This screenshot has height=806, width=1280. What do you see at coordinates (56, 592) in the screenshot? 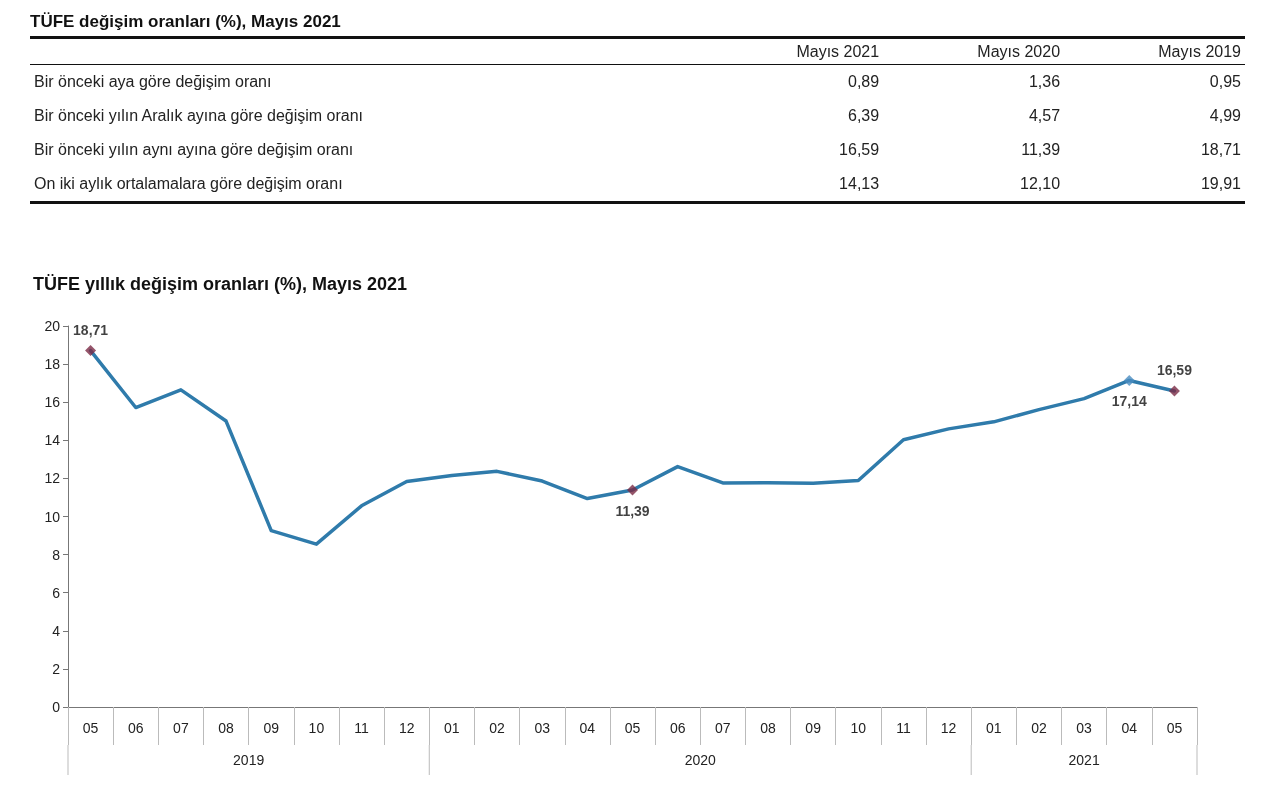
I see `y-tick-label: 6` at bounding box center [56, 592].